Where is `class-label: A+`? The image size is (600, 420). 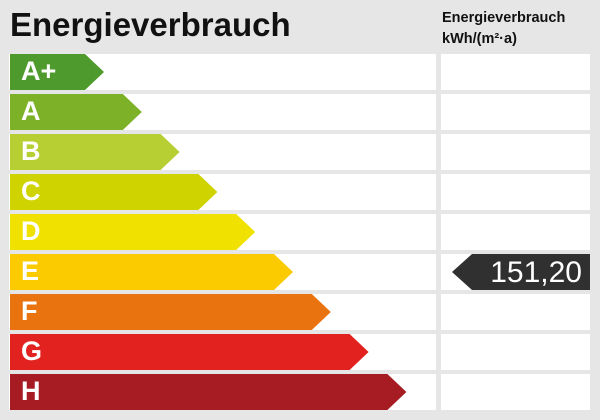 class-label: A+ is located at coordinates (39, 71).